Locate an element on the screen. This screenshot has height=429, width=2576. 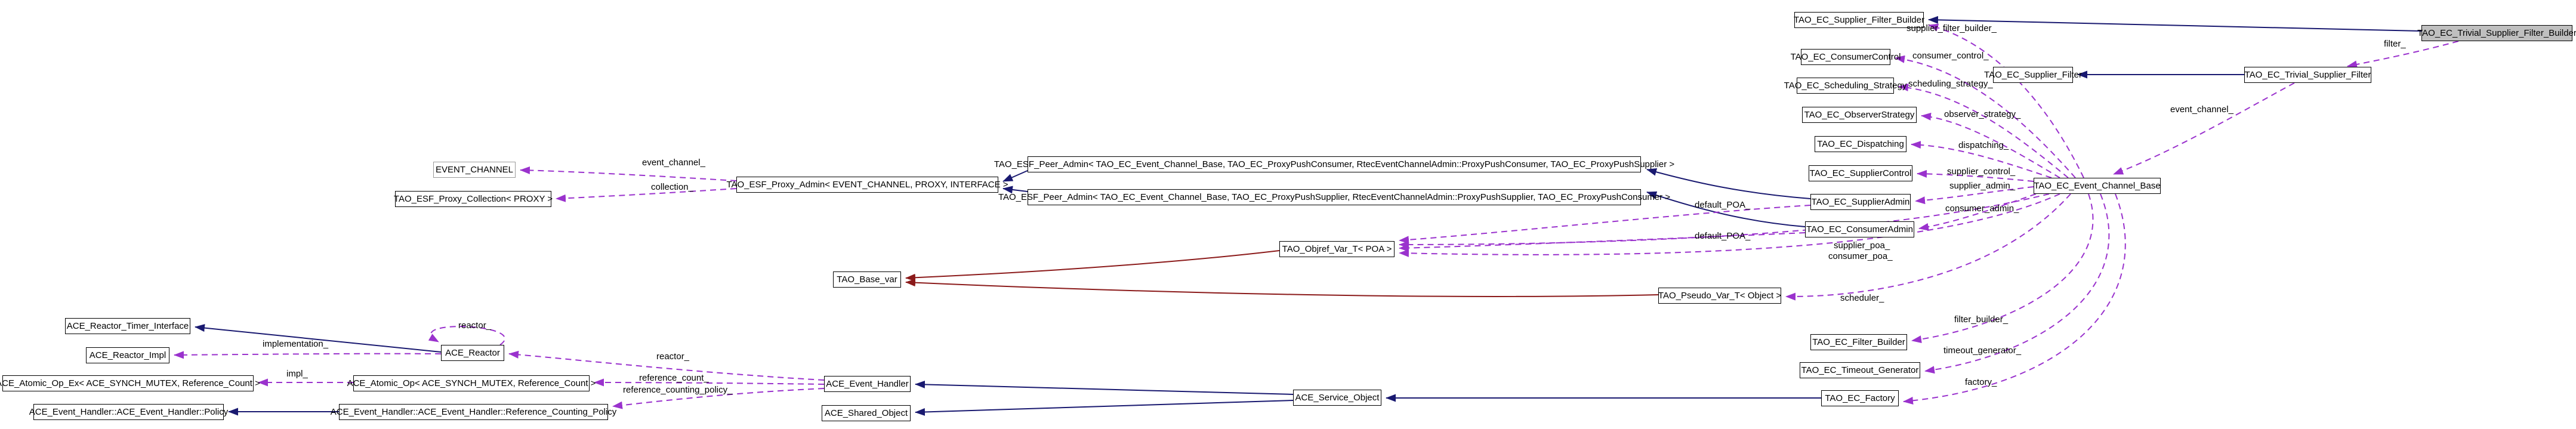
edge-inherit-so-eh is located at coordinates (1104, 388).